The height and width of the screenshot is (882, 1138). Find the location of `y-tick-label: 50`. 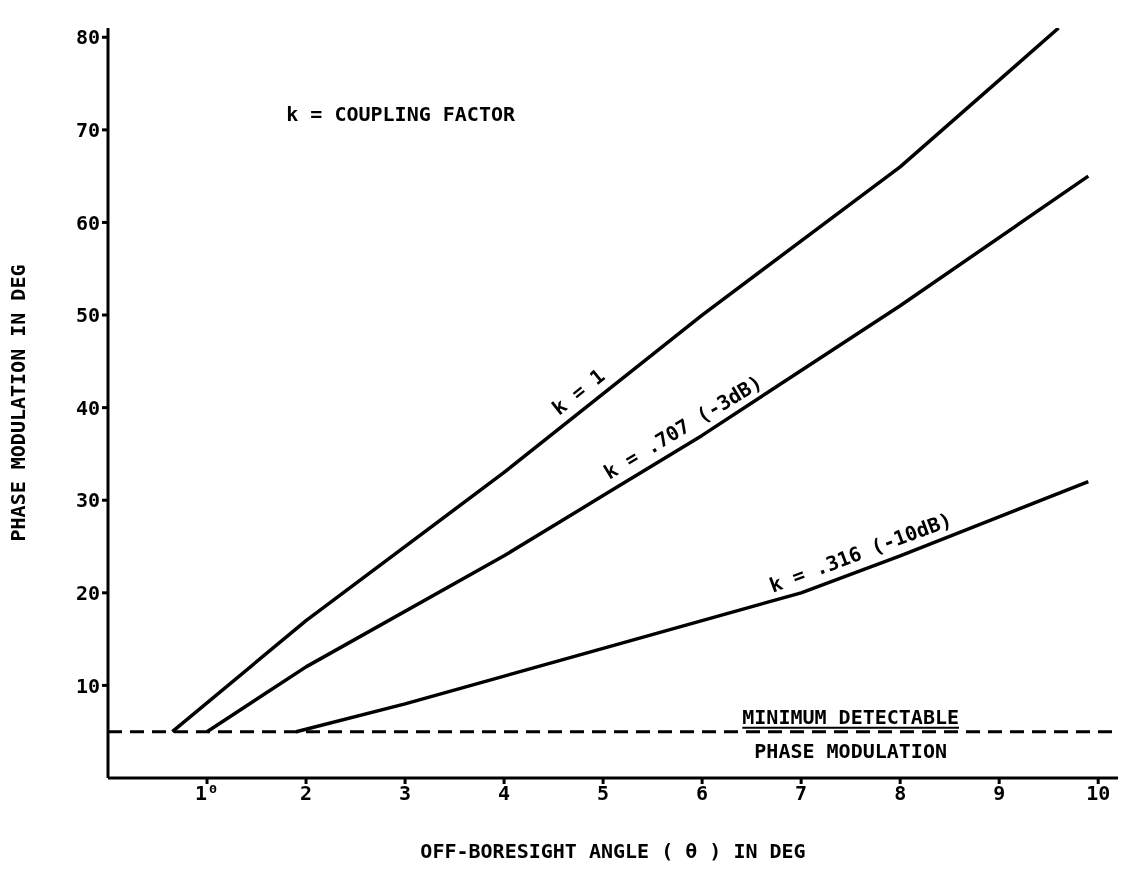

y-tick-label: 50 is located at coordinates (87, 315).